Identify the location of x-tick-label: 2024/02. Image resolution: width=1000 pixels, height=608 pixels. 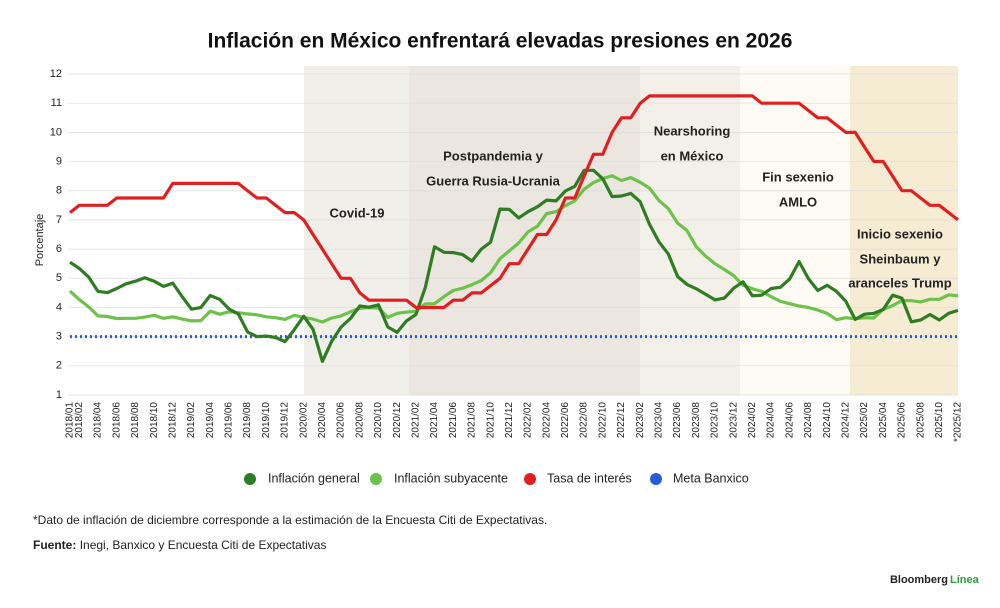
(752, 420).